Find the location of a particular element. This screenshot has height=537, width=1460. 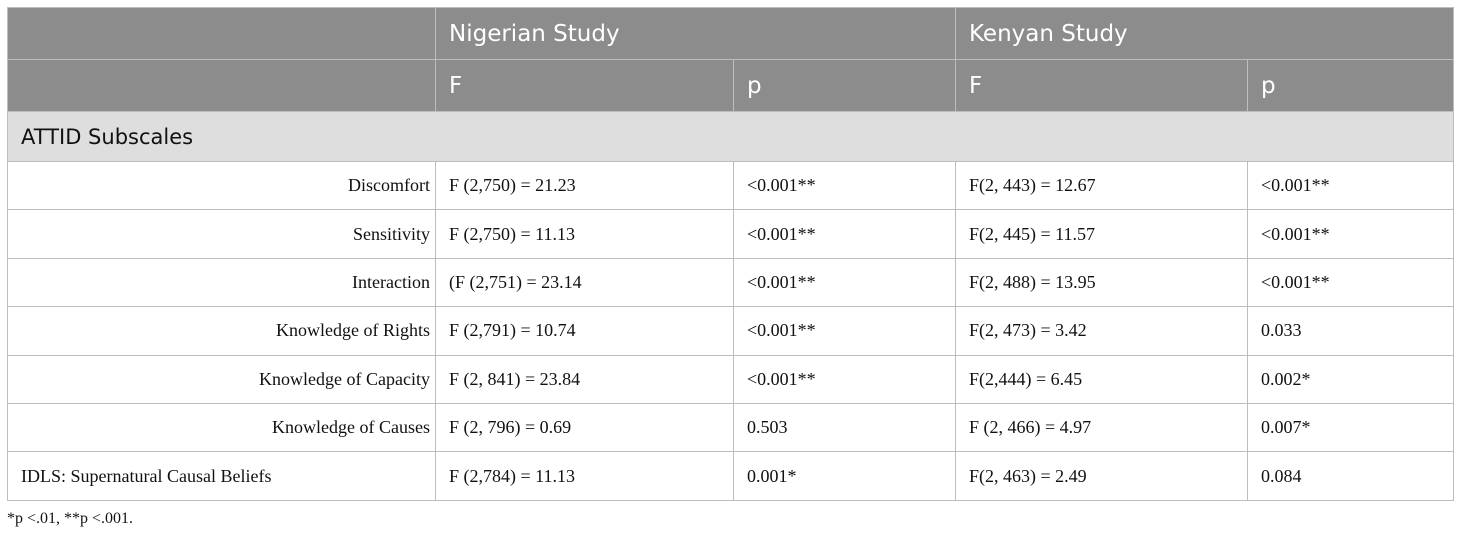

section-row: ATTID Subscales is located at coordinates (730, 136).